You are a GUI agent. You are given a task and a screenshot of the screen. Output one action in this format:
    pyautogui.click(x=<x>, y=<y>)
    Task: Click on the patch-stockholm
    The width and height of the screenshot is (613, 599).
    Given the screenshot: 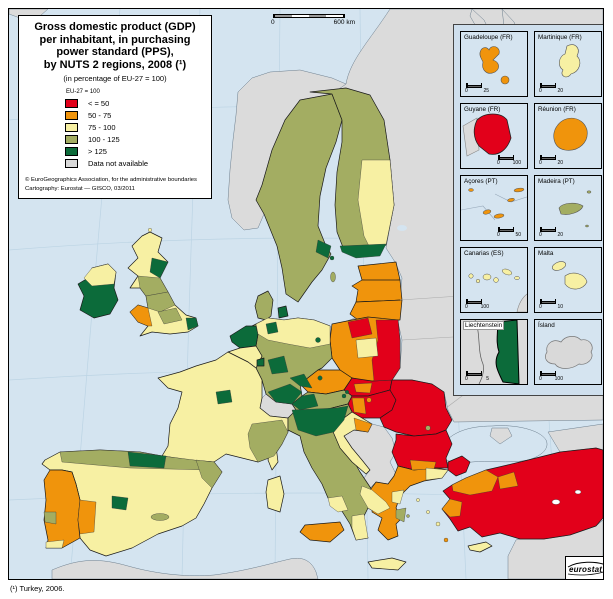 What is the action you would take?
    pyautogui.click(x=323, y=249)
    